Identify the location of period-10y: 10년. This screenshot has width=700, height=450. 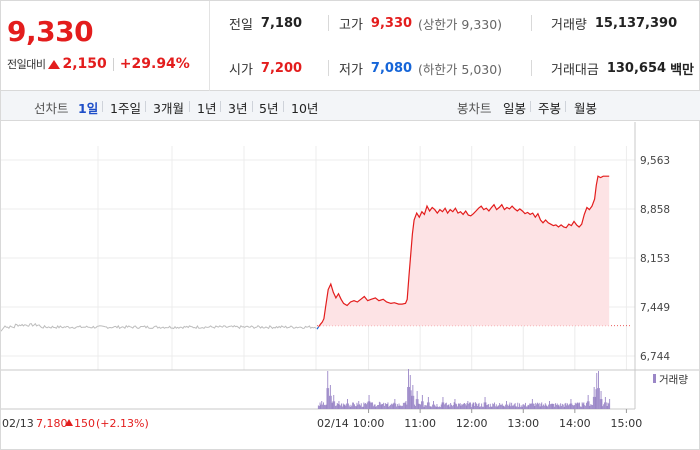
(305, 108).